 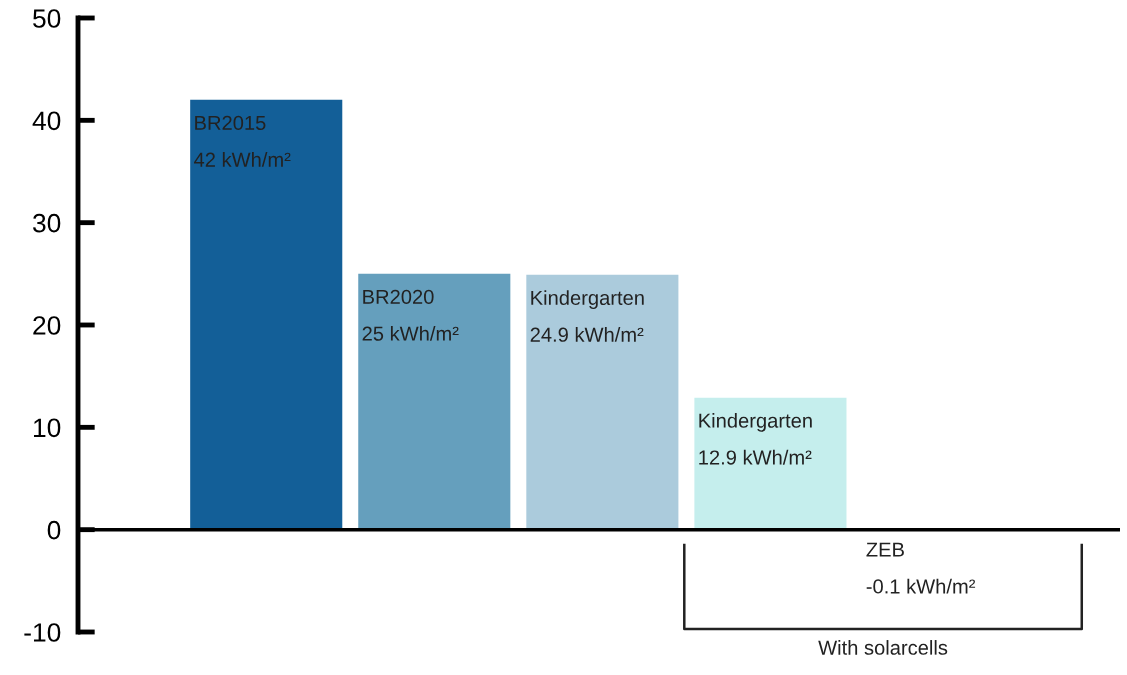 I want to click on y-tick-label: 20, so click(x=47, y=325).